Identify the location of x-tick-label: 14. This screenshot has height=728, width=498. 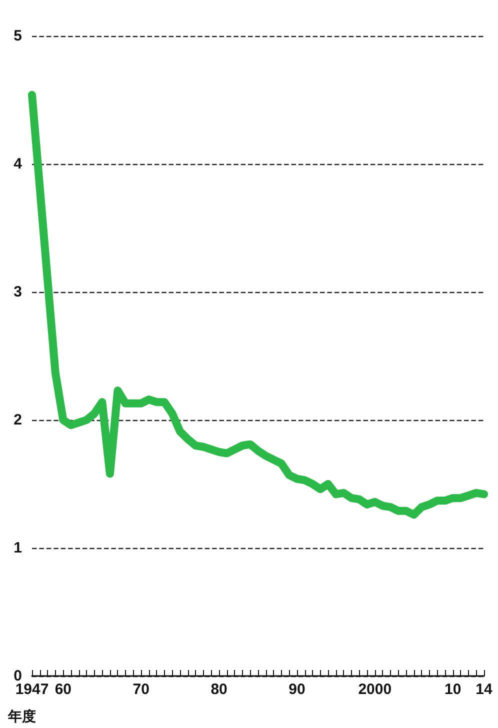
(484, 689).